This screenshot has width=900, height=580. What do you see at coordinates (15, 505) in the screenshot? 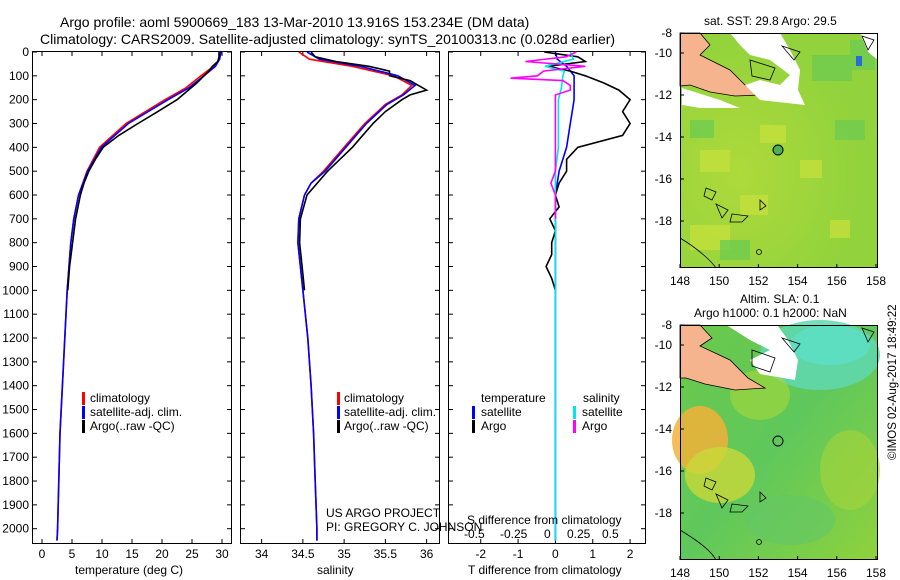
I see `depth-tick-label: 1900` at bounding box center [15, 505].